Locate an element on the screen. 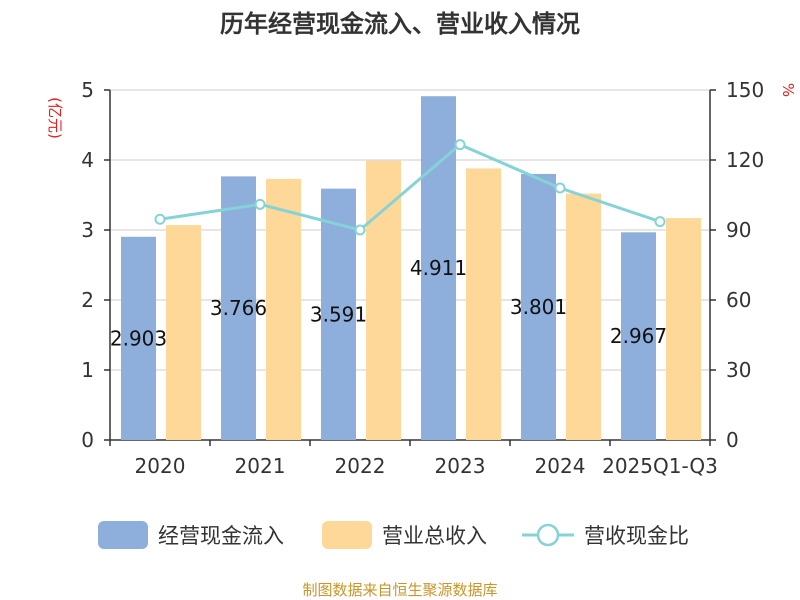  ratio-polyline is located at coordinates (410, 187).